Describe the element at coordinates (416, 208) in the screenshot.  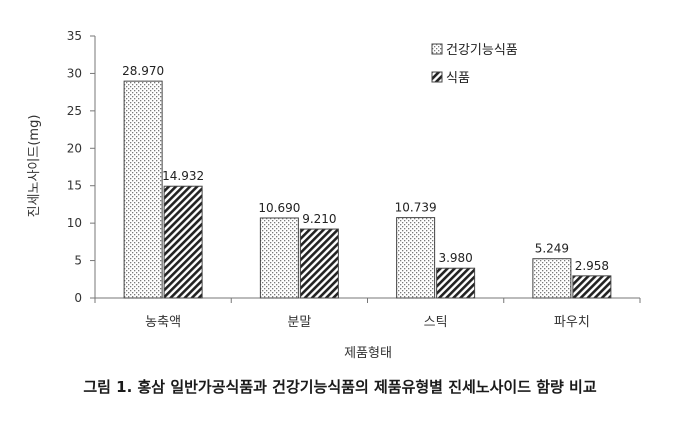
I see `data-label: 10.739` at that location.